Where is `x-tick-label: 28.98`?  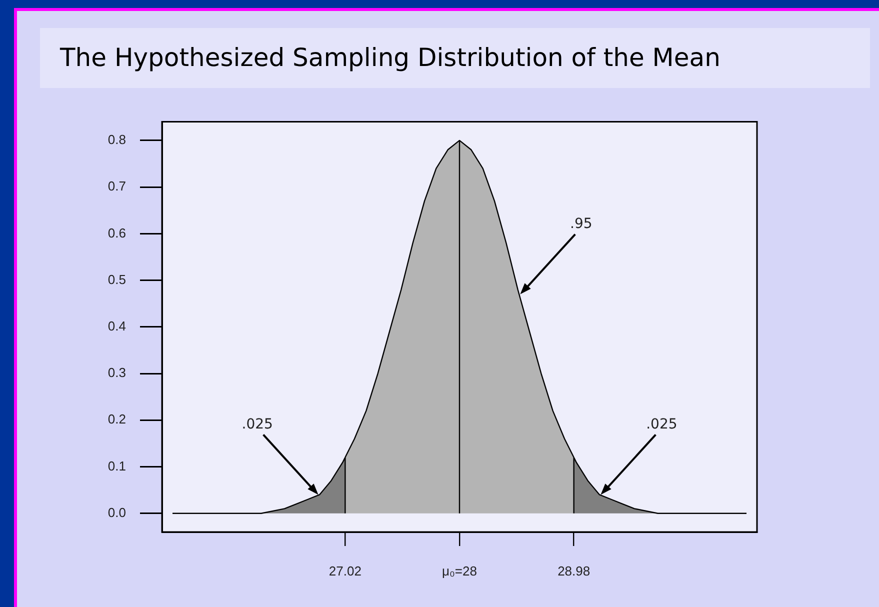
x-tick-label: 28.98 is located at coordinates (574, 570).